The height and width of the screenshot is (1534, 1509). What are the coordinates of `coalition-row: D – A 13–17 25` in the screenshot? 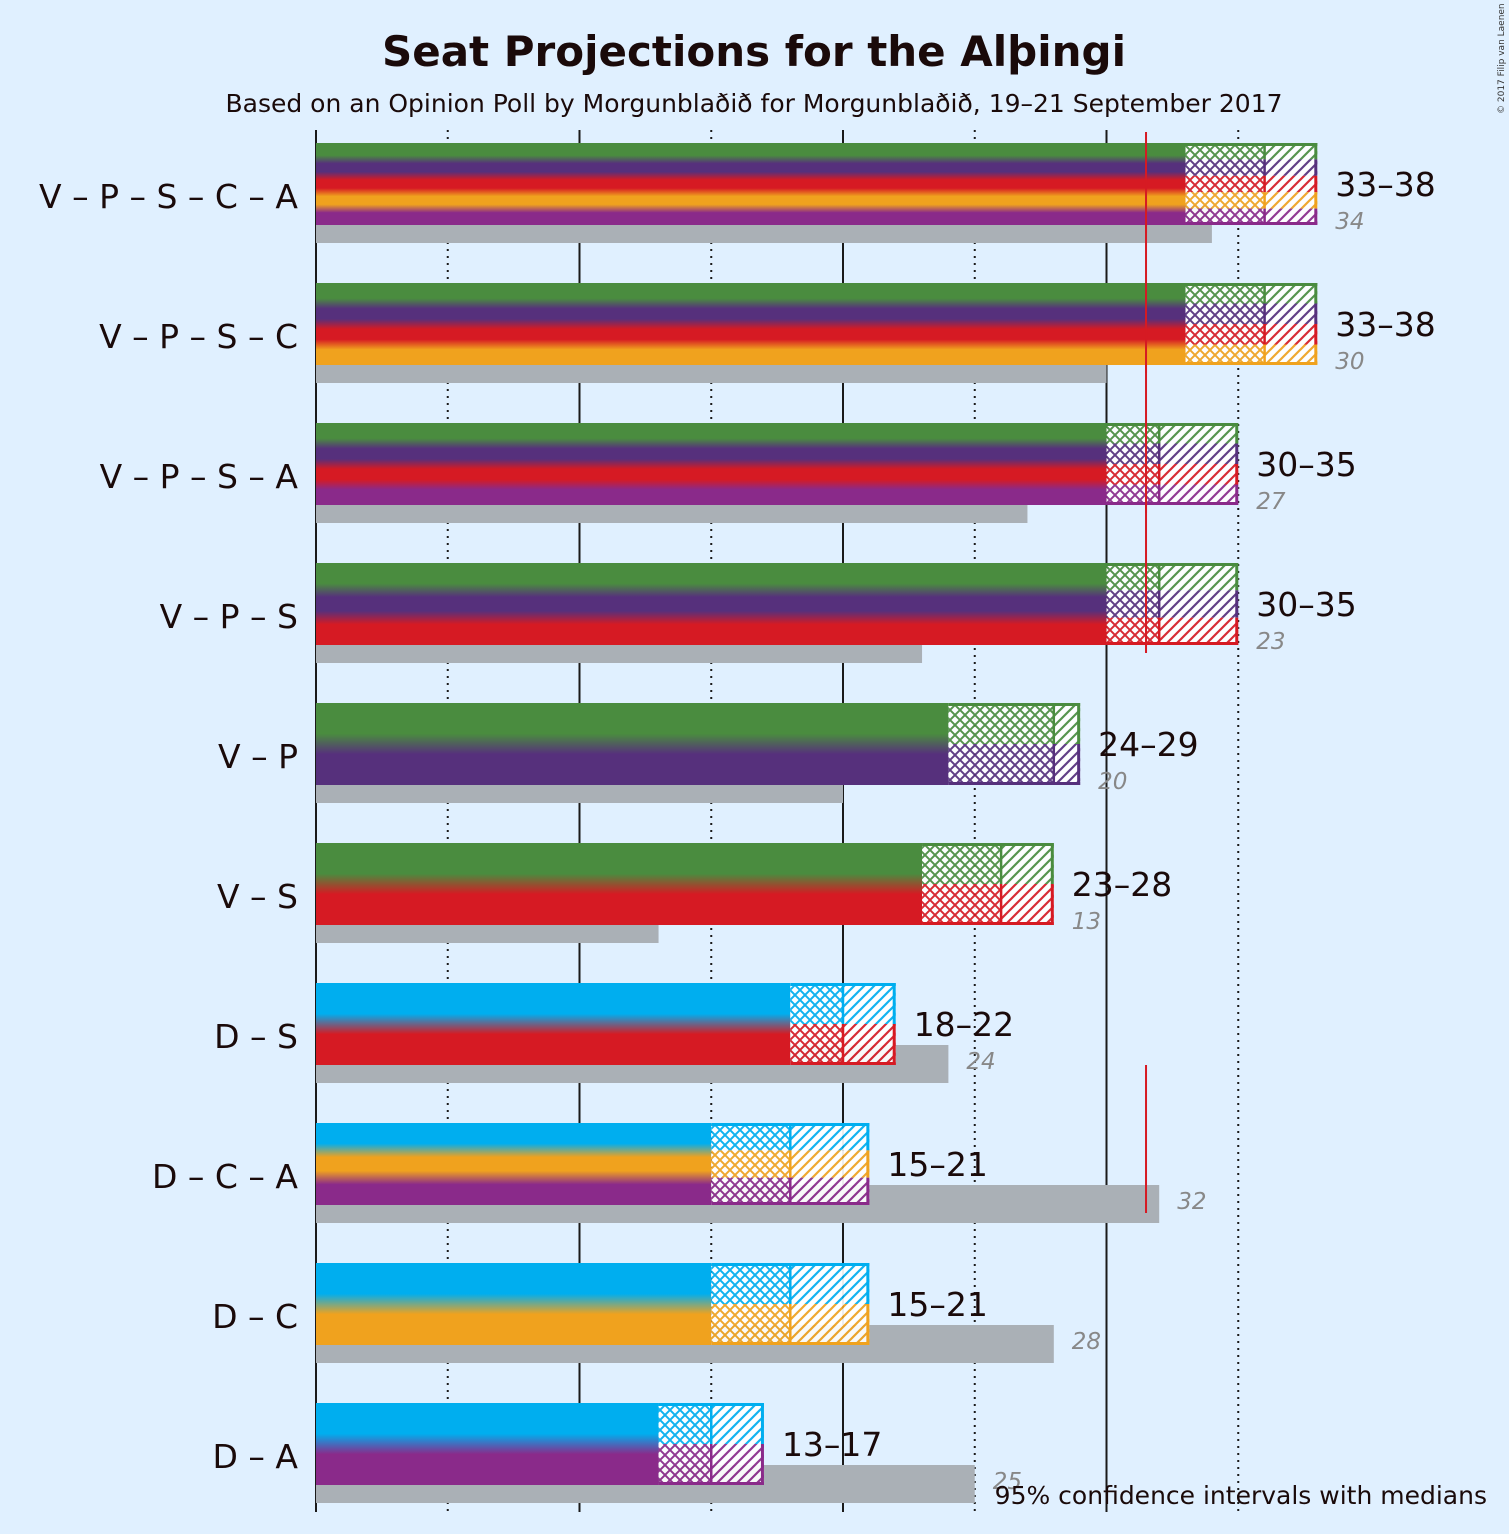 It's located at (617, 1453).